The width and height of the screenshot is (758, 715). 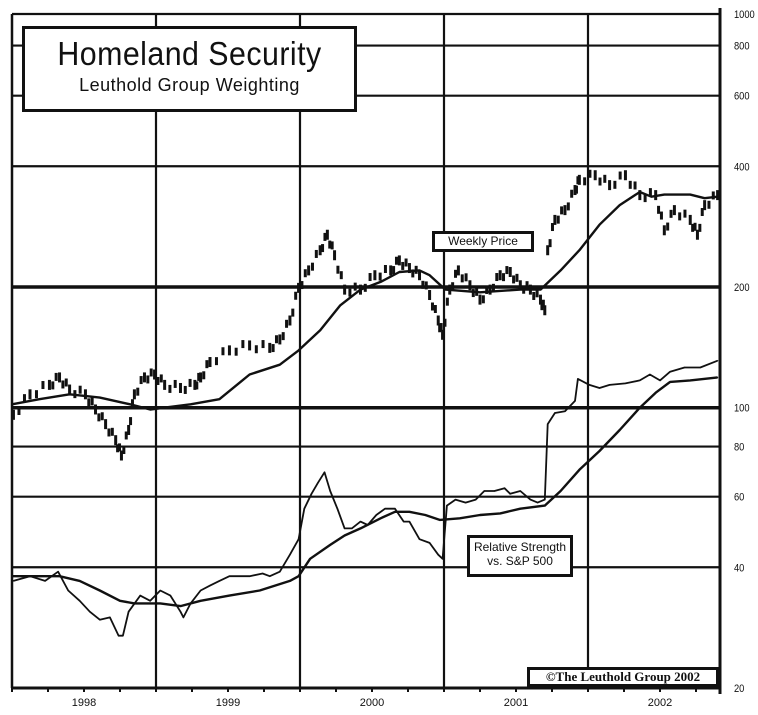 What do you see at coordinates (739, 689) in the screenshot?
I see `y-tick-label: 20` at bounding box center [739, 689].